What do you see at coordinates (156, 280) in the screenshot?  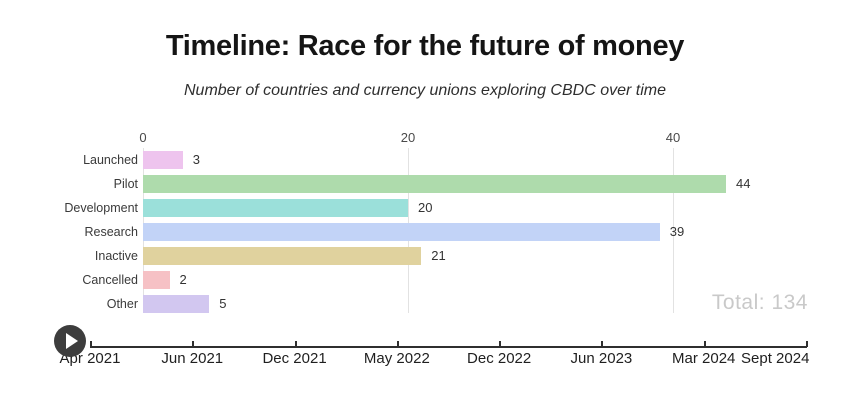 I see `bar-cancelled` at bounding box center [156, 280].